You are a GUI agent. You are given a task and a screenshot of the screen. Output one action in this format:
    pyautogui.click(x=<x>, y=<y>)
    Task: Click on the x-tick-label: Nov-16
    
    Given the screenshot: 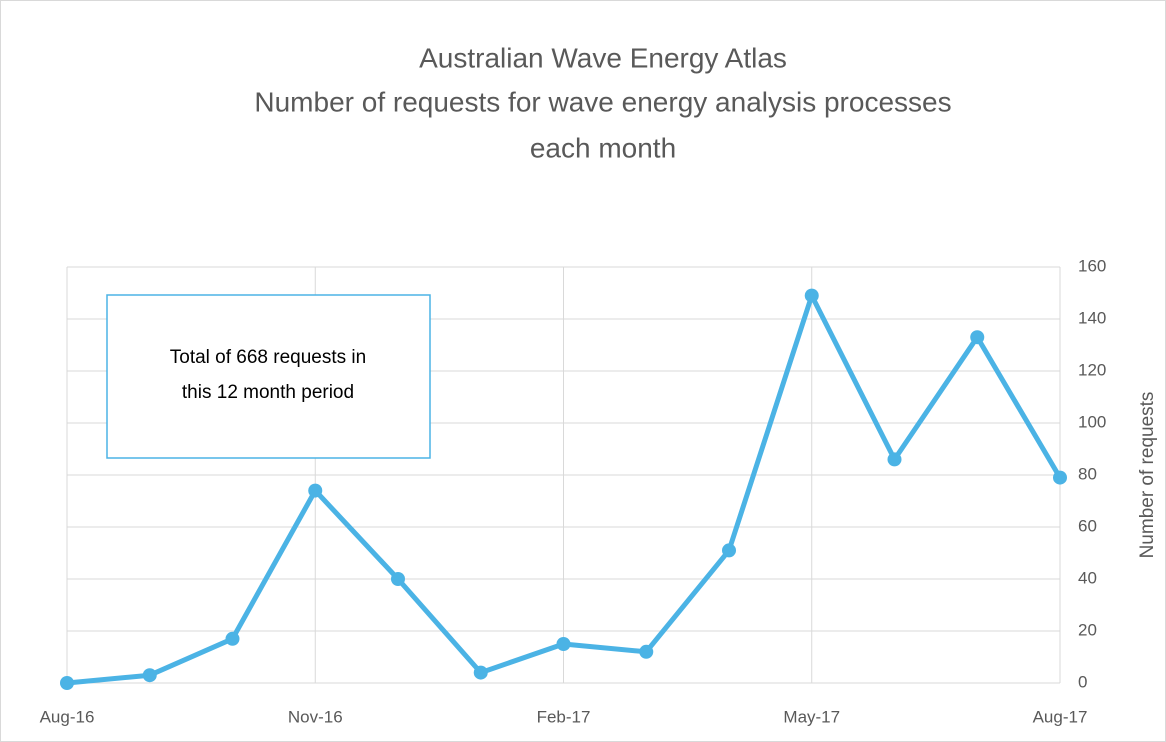 What is the action you would take?
    pyautogui.click(x=315, y=716)
    